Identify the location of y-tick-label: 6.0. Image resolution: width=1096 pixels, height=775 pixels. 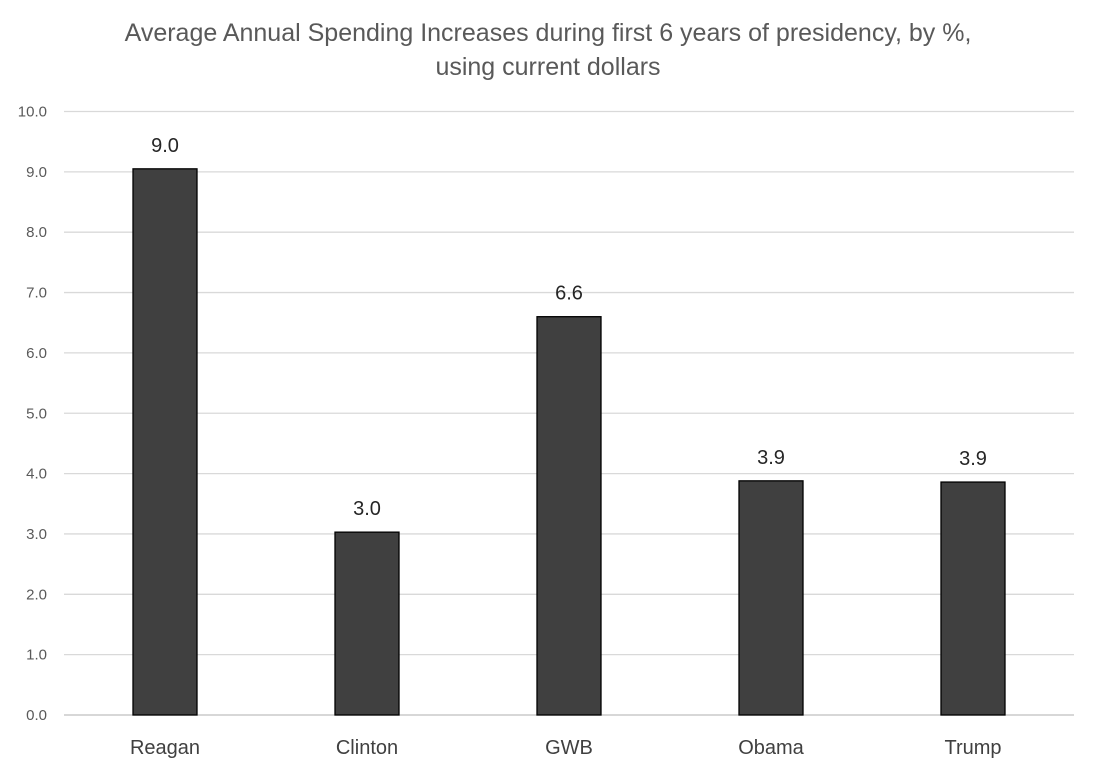
(36, 353).